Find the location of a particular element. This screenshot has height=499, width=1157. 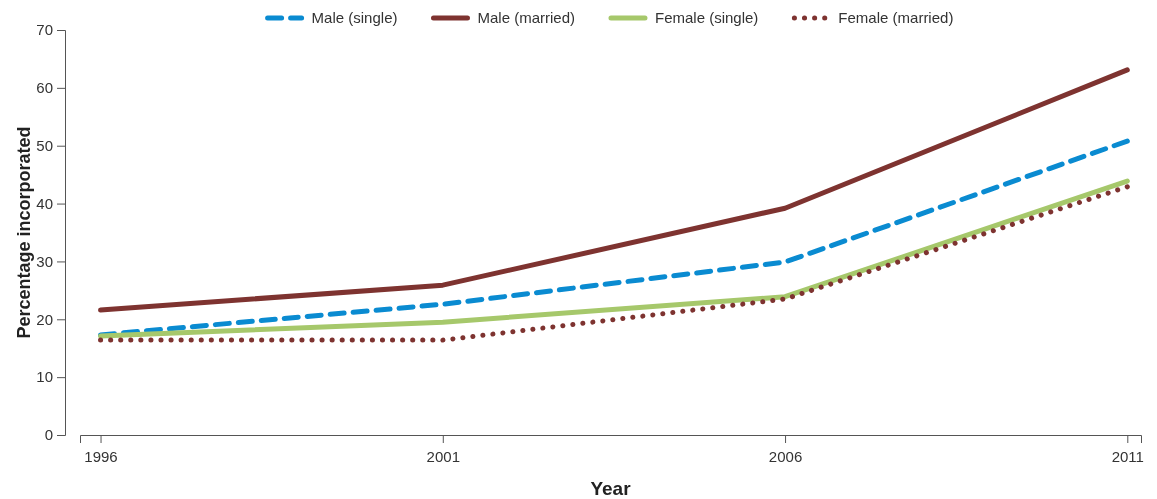

x-tick-label: 1996 is located at coordinates (101, 456).